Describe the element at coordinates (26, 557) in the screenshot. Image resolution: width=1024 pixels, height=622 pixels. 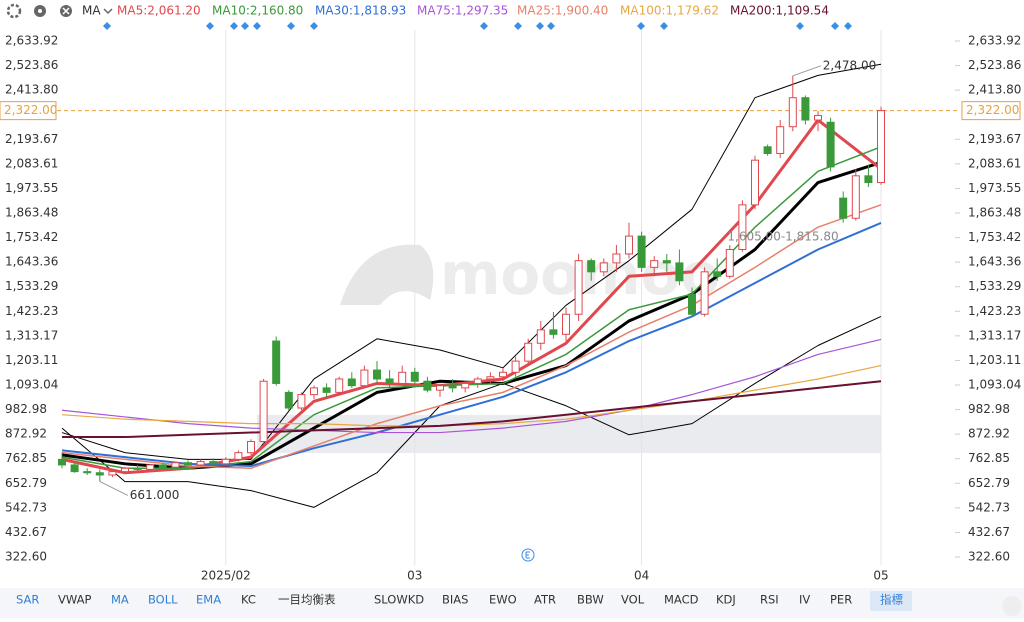
I see `y-tick-label: 322.60` at that location.